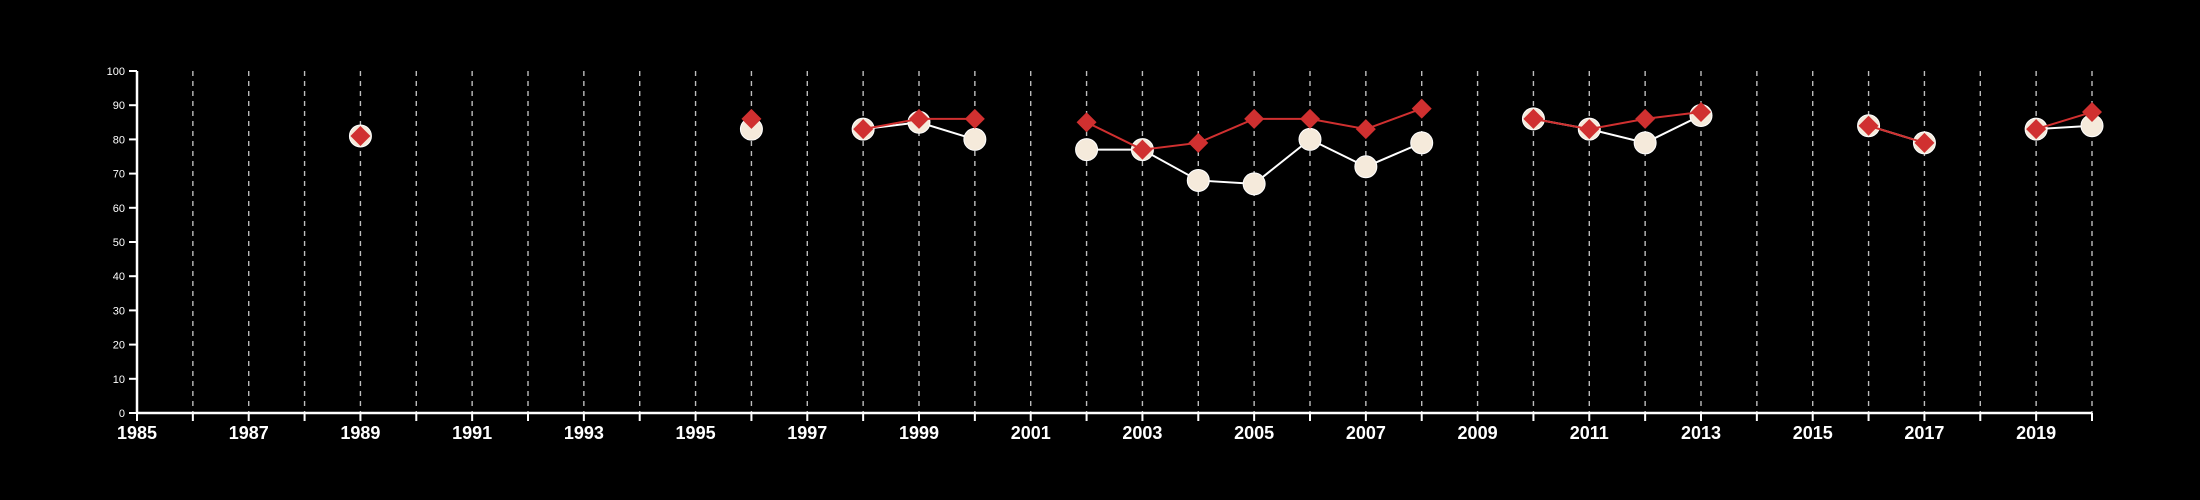 The height and width of the screenshot is (500, 2200). Describe the element at coordinates (119, 175) in the screenshot. I see `y-tick-label-70: 70` at that location.